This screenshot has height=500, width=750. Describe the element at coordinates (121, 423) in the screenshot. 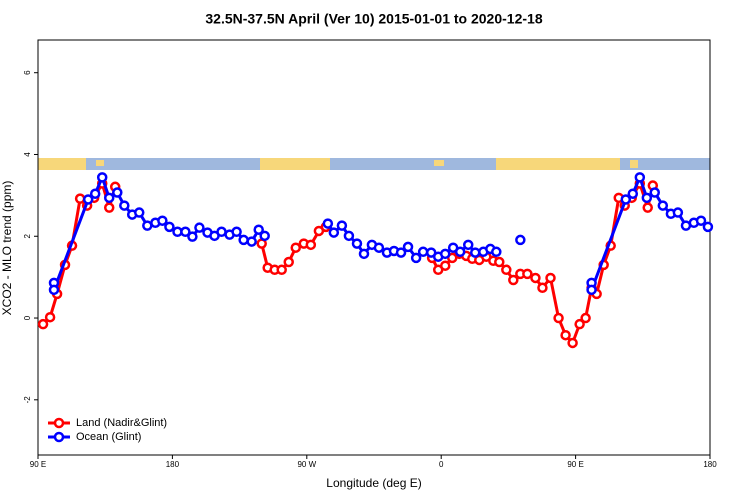

I see `legend-label: Land (Nadir&Glint)` at that location.